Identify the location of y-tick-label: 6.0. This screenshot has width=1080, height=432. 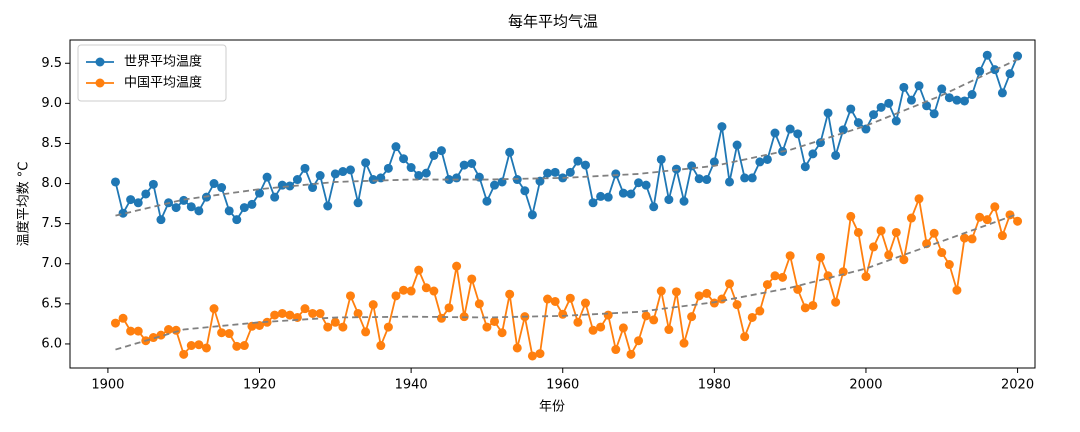
(51, 343).